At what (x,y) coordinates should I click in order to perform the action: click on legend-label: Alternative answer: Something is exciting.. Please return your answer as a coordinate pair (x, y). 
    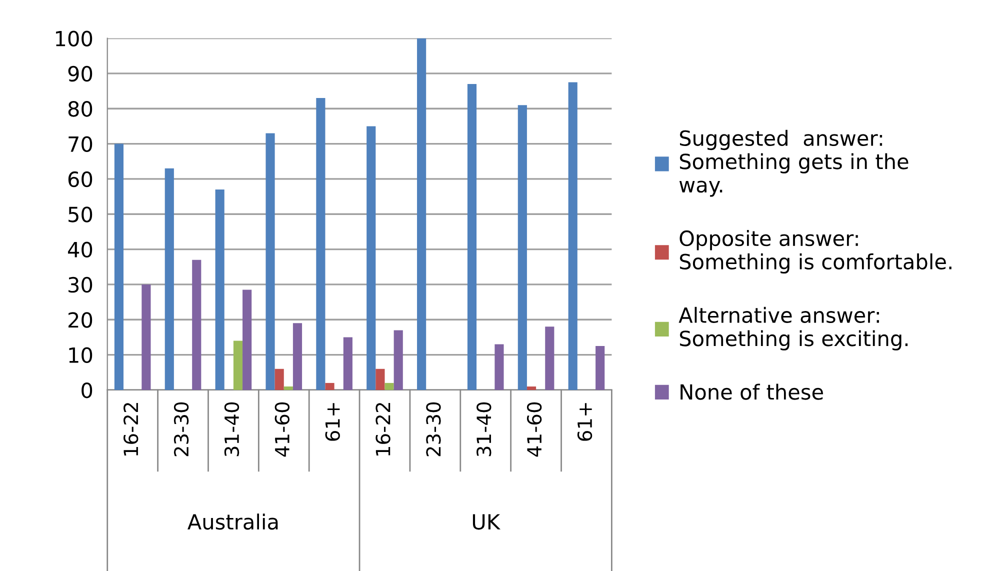
    Looking at the image, I should click on (793, 328).